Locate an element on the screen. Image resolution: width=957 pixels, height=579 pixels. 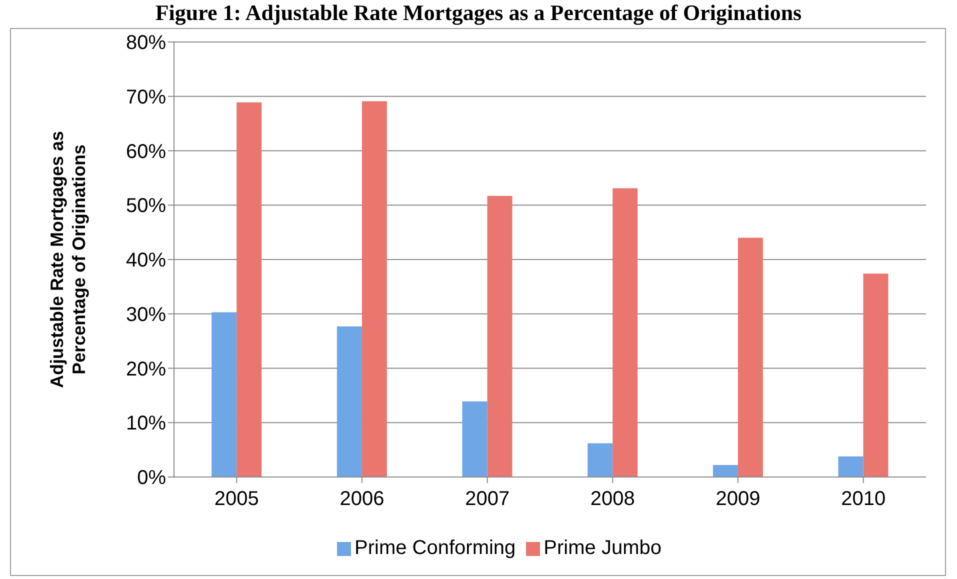
x-tick-label: 2006 is located at coordinates (362, 499).